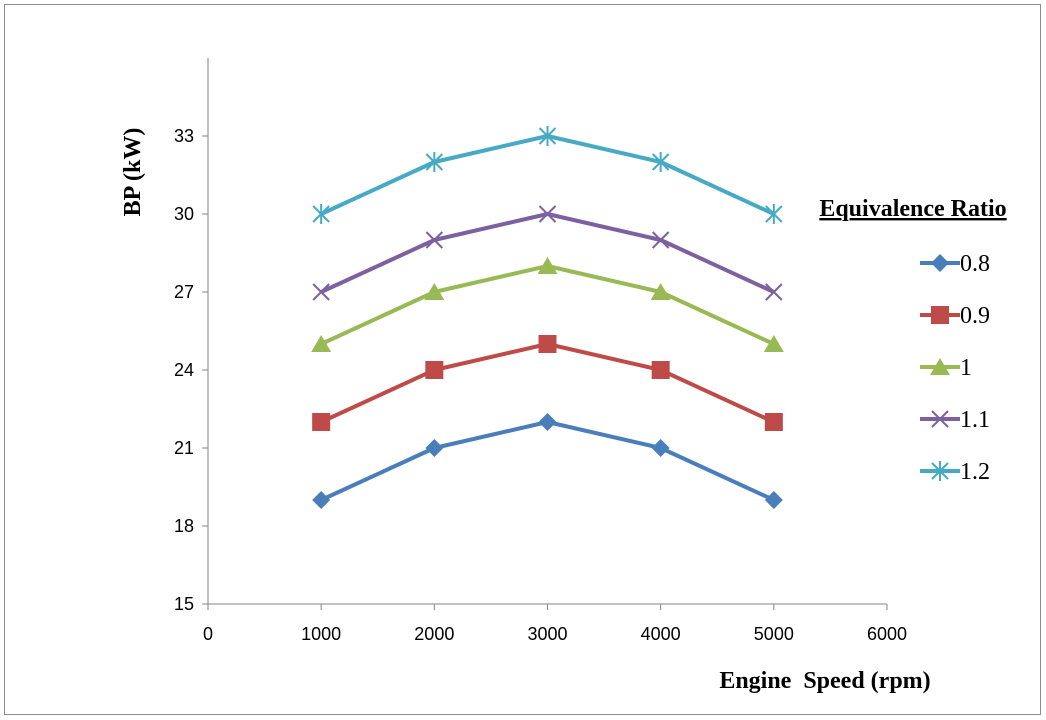 Image resolution: width=1046 pixels, height=720 pixels. What do you see at coordinates (208, 634) in the screenshot?
I see `x-tick-label: 0` at bounding box center [208, 634].